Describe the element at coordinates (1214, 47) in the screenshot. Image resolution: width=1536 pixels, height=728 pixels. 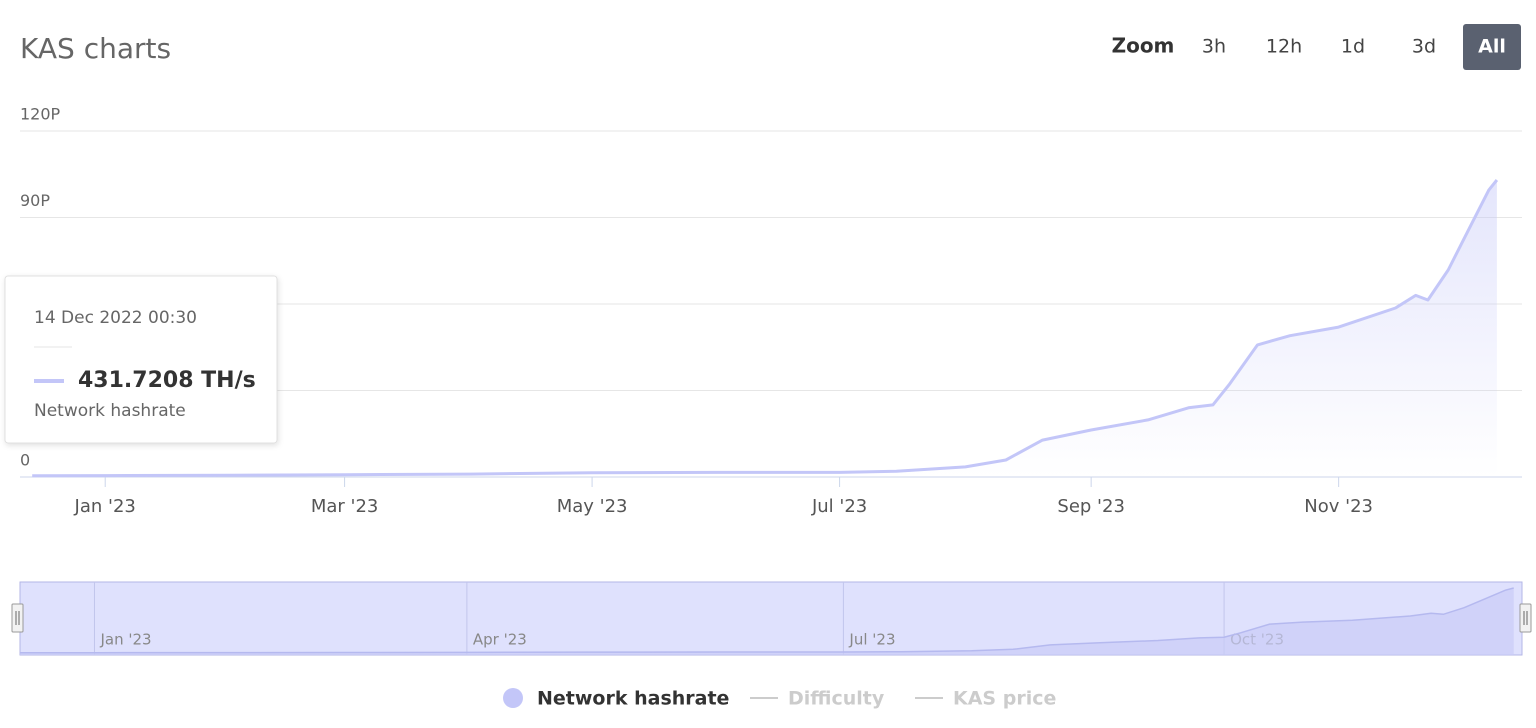
I see `zoom-button: 3h` at that location.